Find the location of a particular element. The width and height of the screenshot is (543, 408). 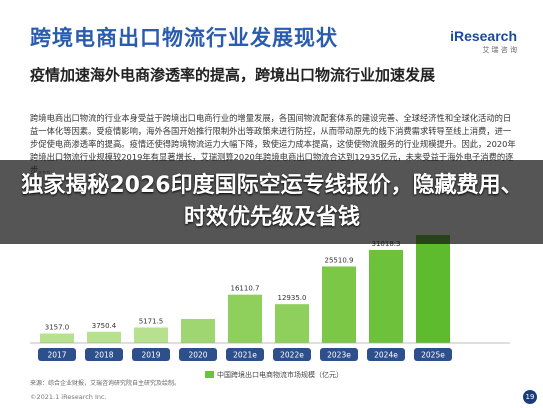

x-tick-label-2018: 2018 is located at coordinates (103, 355).